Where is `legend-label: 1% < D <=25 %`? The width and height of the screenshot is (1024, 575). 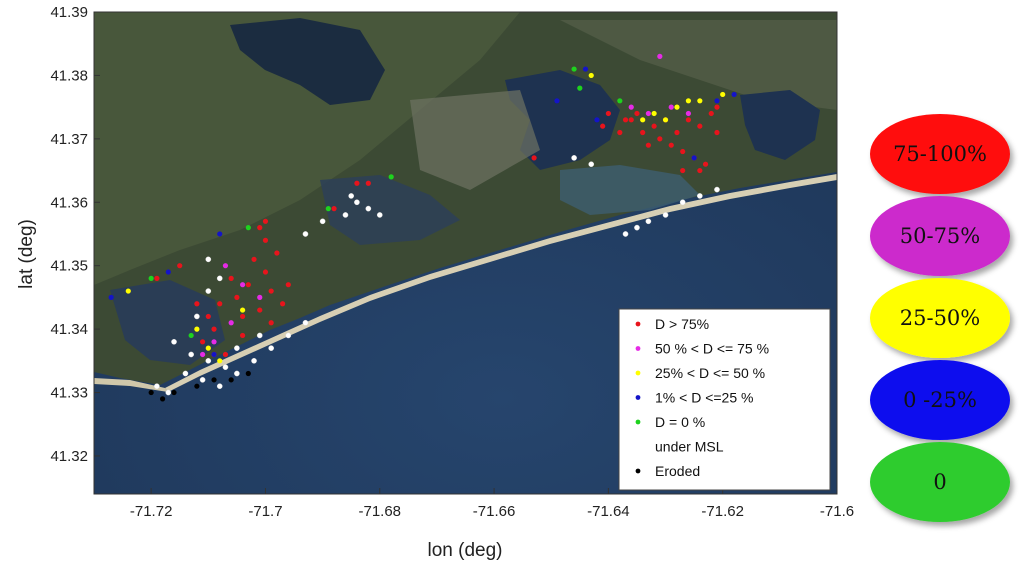 legend-label: 1% < D <=25 % is located at coordinates (704, 398).